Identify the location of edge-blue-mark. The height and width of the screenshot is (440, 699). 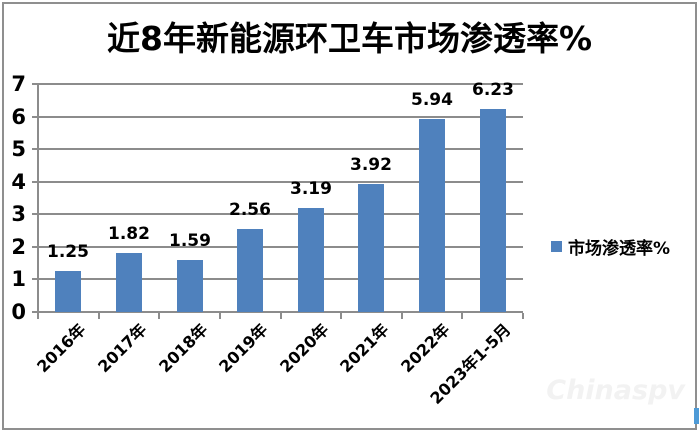
(696, 416).